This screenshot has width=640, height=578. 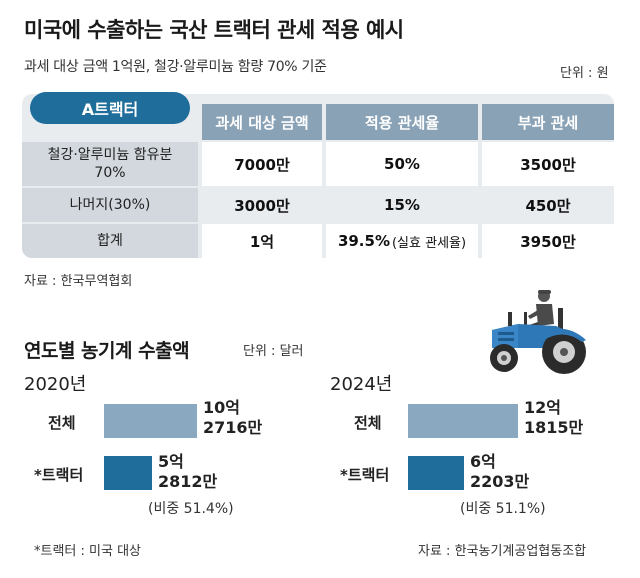 What do you see at coordinates (110, 205) in the screenshot?
I see `row-label-rest: 나머지(30%)` at bounding box center [110, 205].